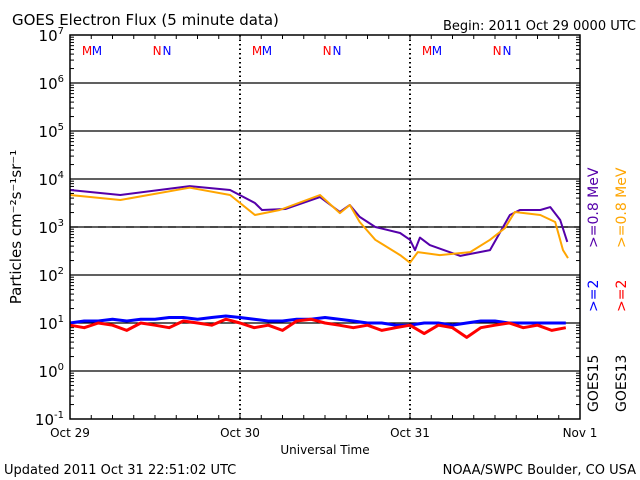 The height and width of the screenshot is (480, 640). Describe the element at coordinates (539, 470) in the screenshot. I see `source-label: NOAA/SWPC Boulder, CO USA` at that location.